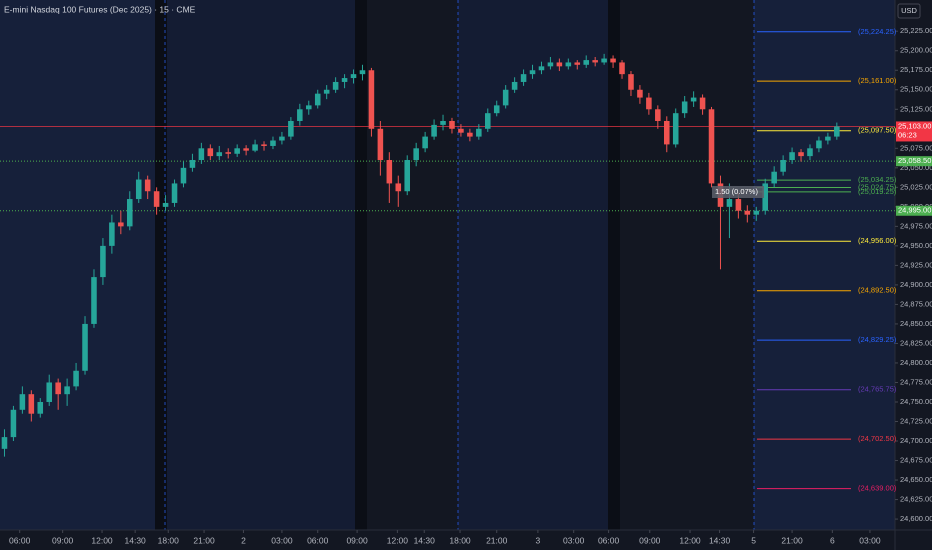 The image size is (932, 550). Describe the element at coordinates (916, 401) in the screenshot. I see `y-tick-label: 24,750.00` at that location.